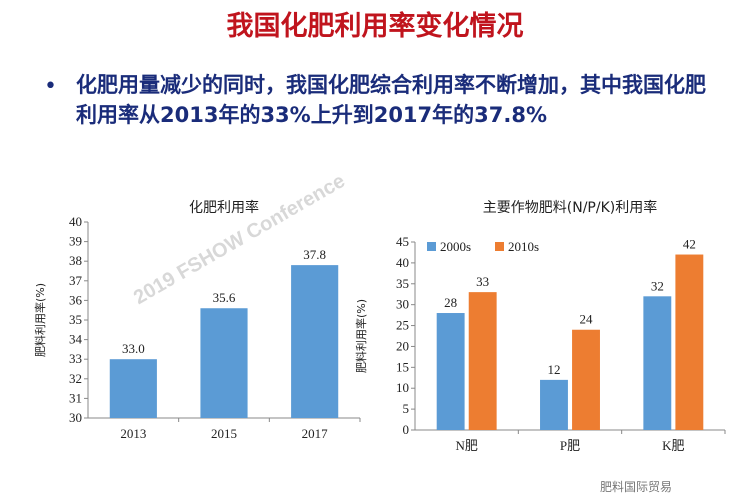 The height and width of the screenshot is (500, 750). What do you see at coordinates (450, 302) in the screenshot?
I see `chart2-data-label: 28` at bounding box center [450, 302].